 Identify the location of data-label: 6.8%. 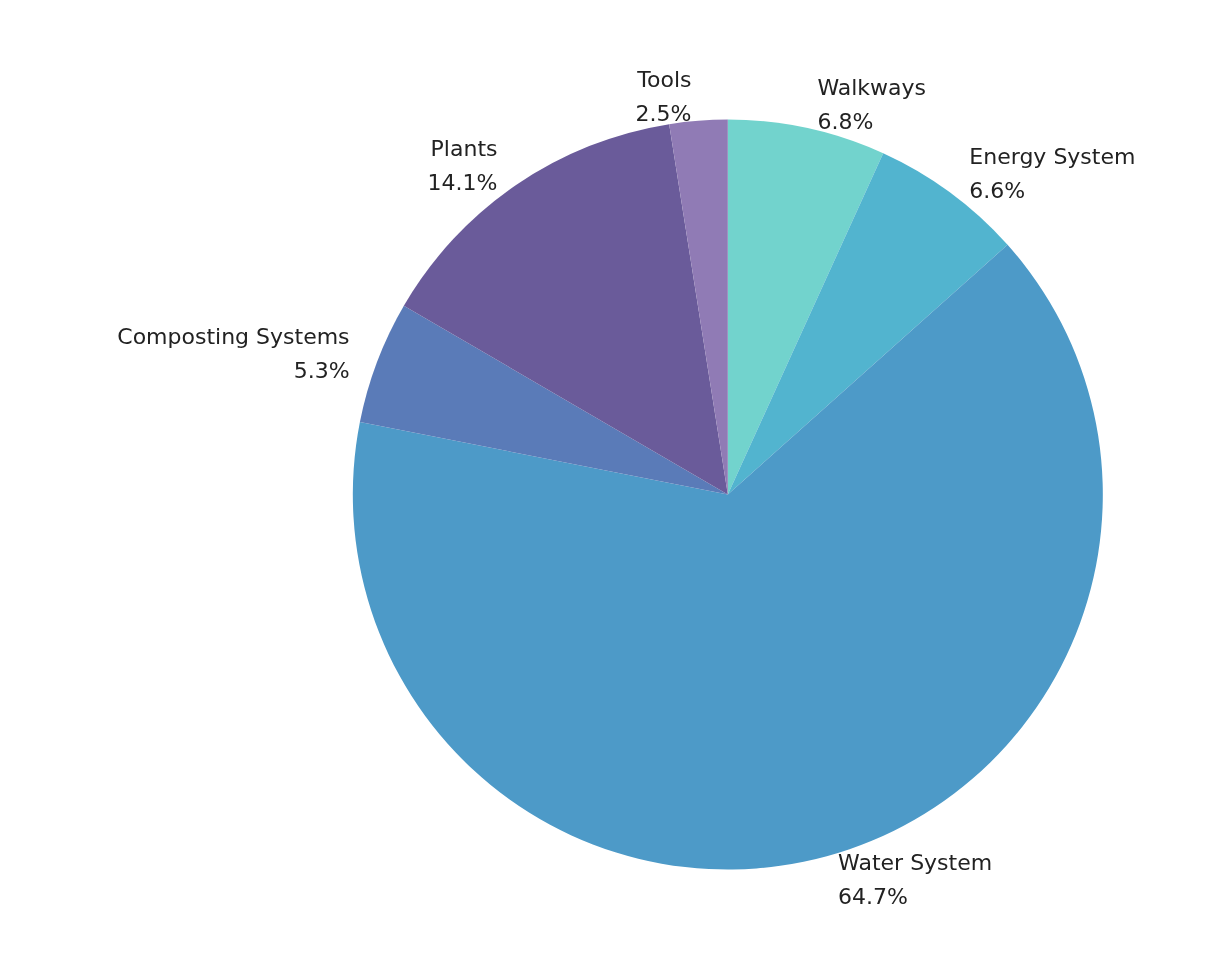
(845, 122).